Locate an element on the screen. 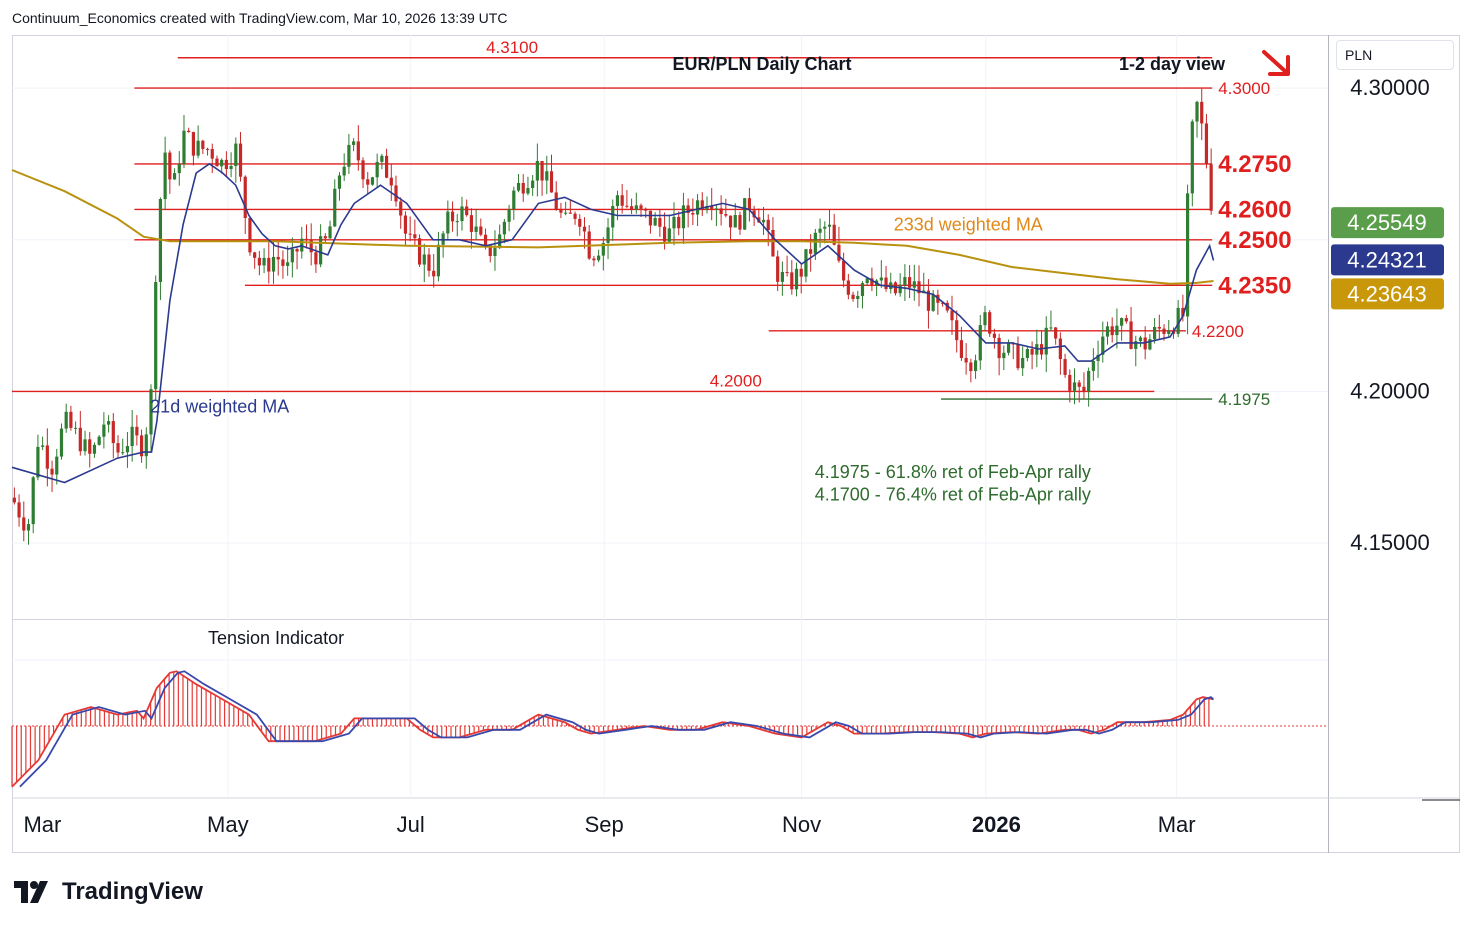 The height and width of the screenshot is (930, 1474). y-tick-label: 4.15000 is located at coordinates (1390, 542).